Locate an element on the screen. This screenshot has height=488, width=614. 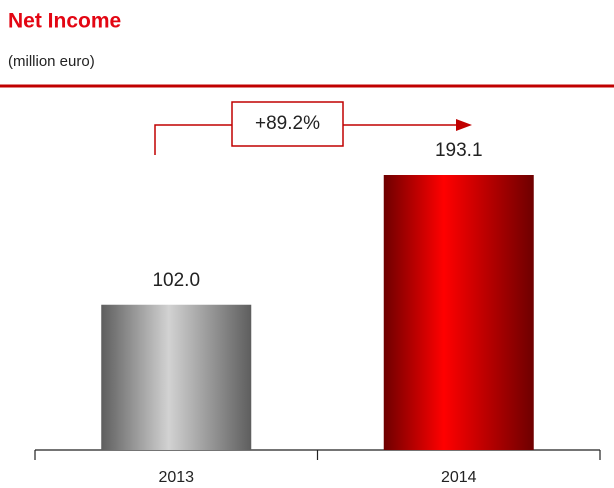
chart-subtitle: (million euro) is located at coordinates (51, 61).